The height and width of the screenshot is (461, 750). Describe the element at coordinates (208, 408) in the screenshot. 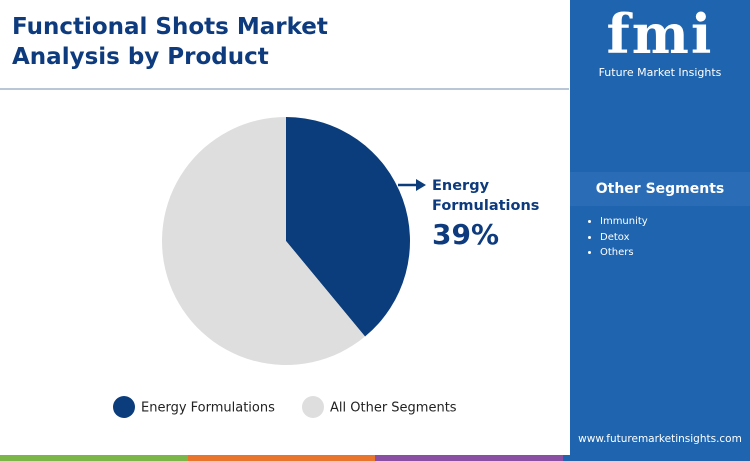

I see `legend-label: Energy Formulations` at that location.